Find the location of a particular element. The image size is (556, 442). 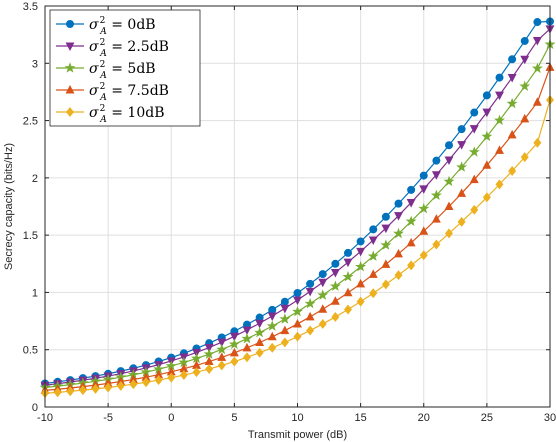

x-tick-label: 30 is located at coordinates (550, 418).